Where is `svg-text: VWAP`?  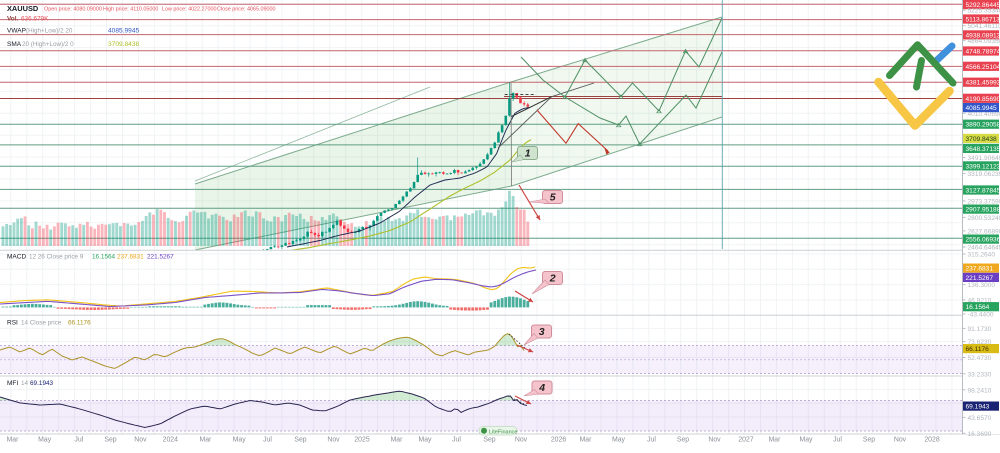 svg-text: VWAP is located at coordinates (16, 30).